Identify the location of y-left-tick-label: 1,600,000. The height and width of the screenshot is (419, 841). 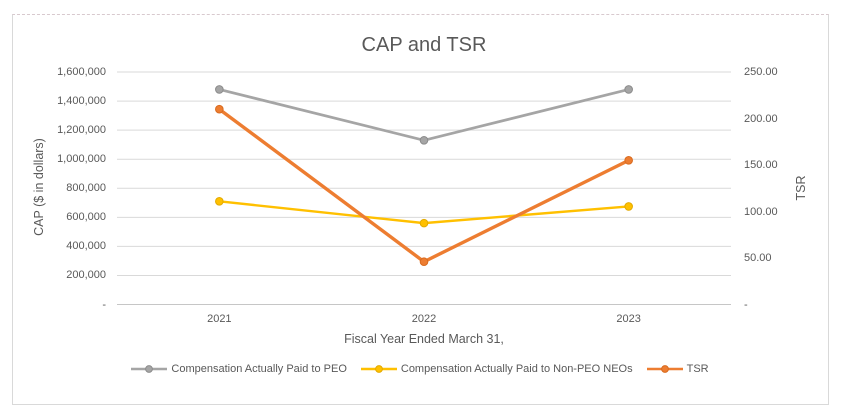
(81, 72).